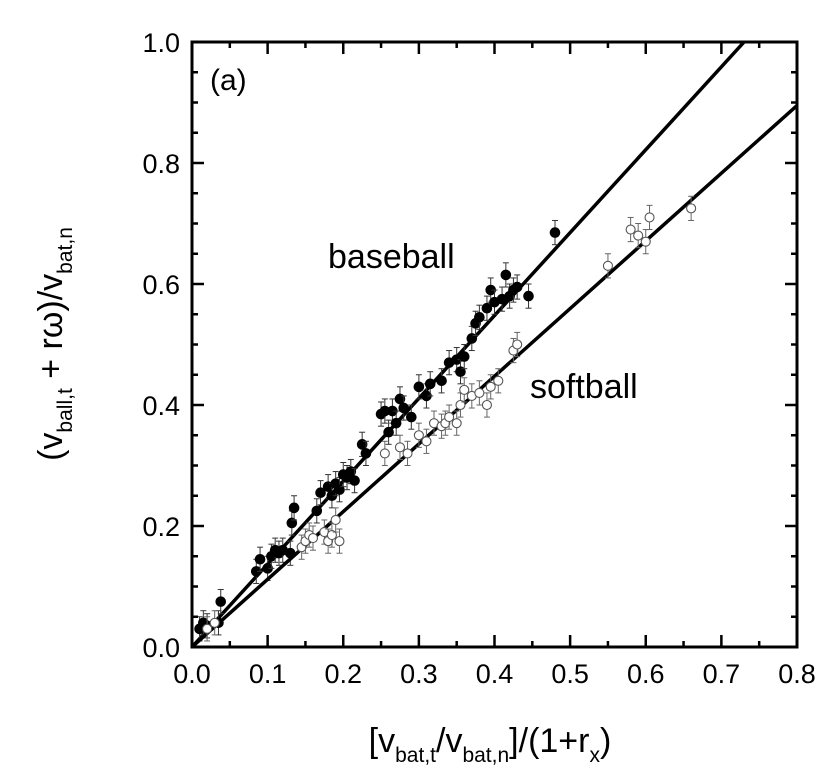 This screenshot has width=830, height=778. I want to click on x-tick-label: 0.5, so click(570, 674).